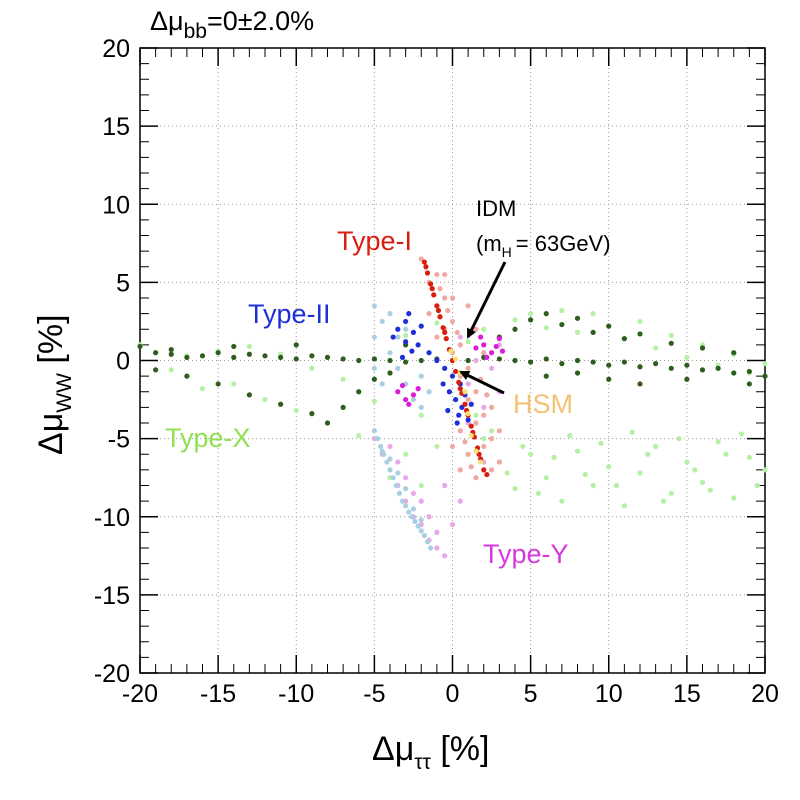  I want to click on series-type-i-dense-, so click(455, 368).